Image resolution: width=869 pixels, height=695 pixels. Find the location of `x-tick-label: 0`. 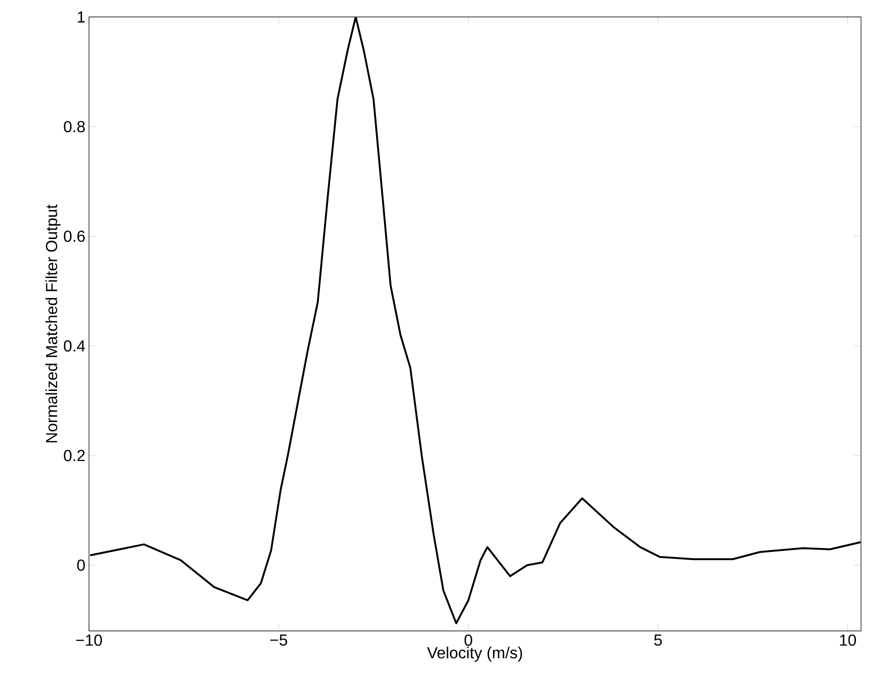

x-tick-label: 0 is located at coordinates (468, 640).